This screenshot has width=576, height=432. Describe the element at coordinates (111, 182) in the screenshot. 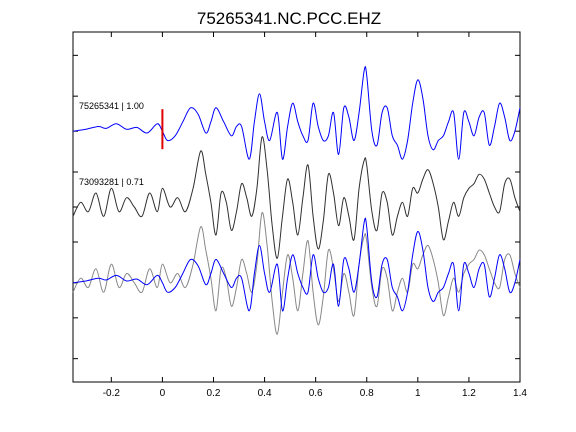

I see `trace-label-1: 73093281 | 0.71` at that location.